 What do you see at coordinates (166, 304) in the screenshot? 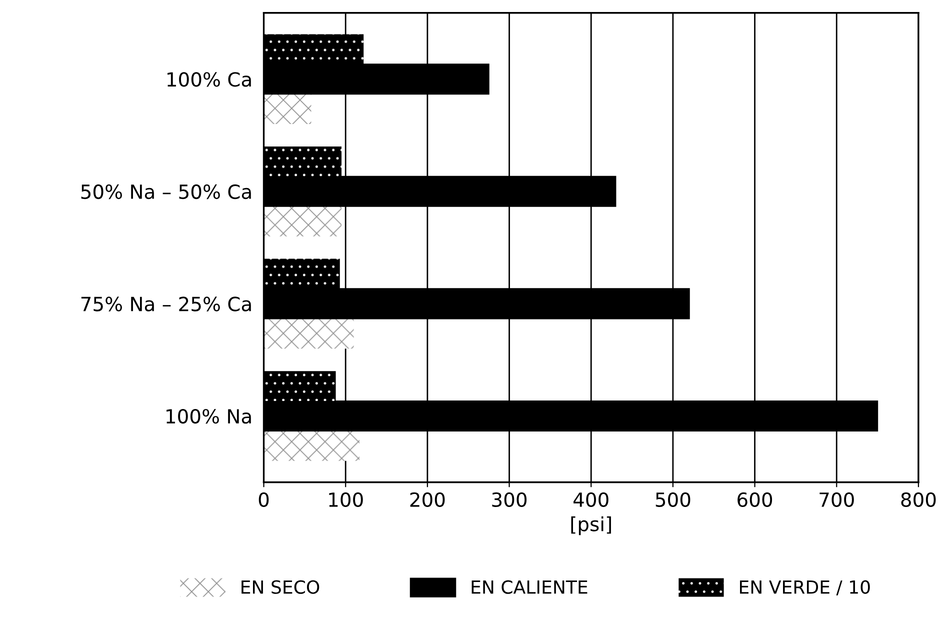
I see `y-tick-label: 75% Na – 25% Ca` at bounding box center [166, 304].